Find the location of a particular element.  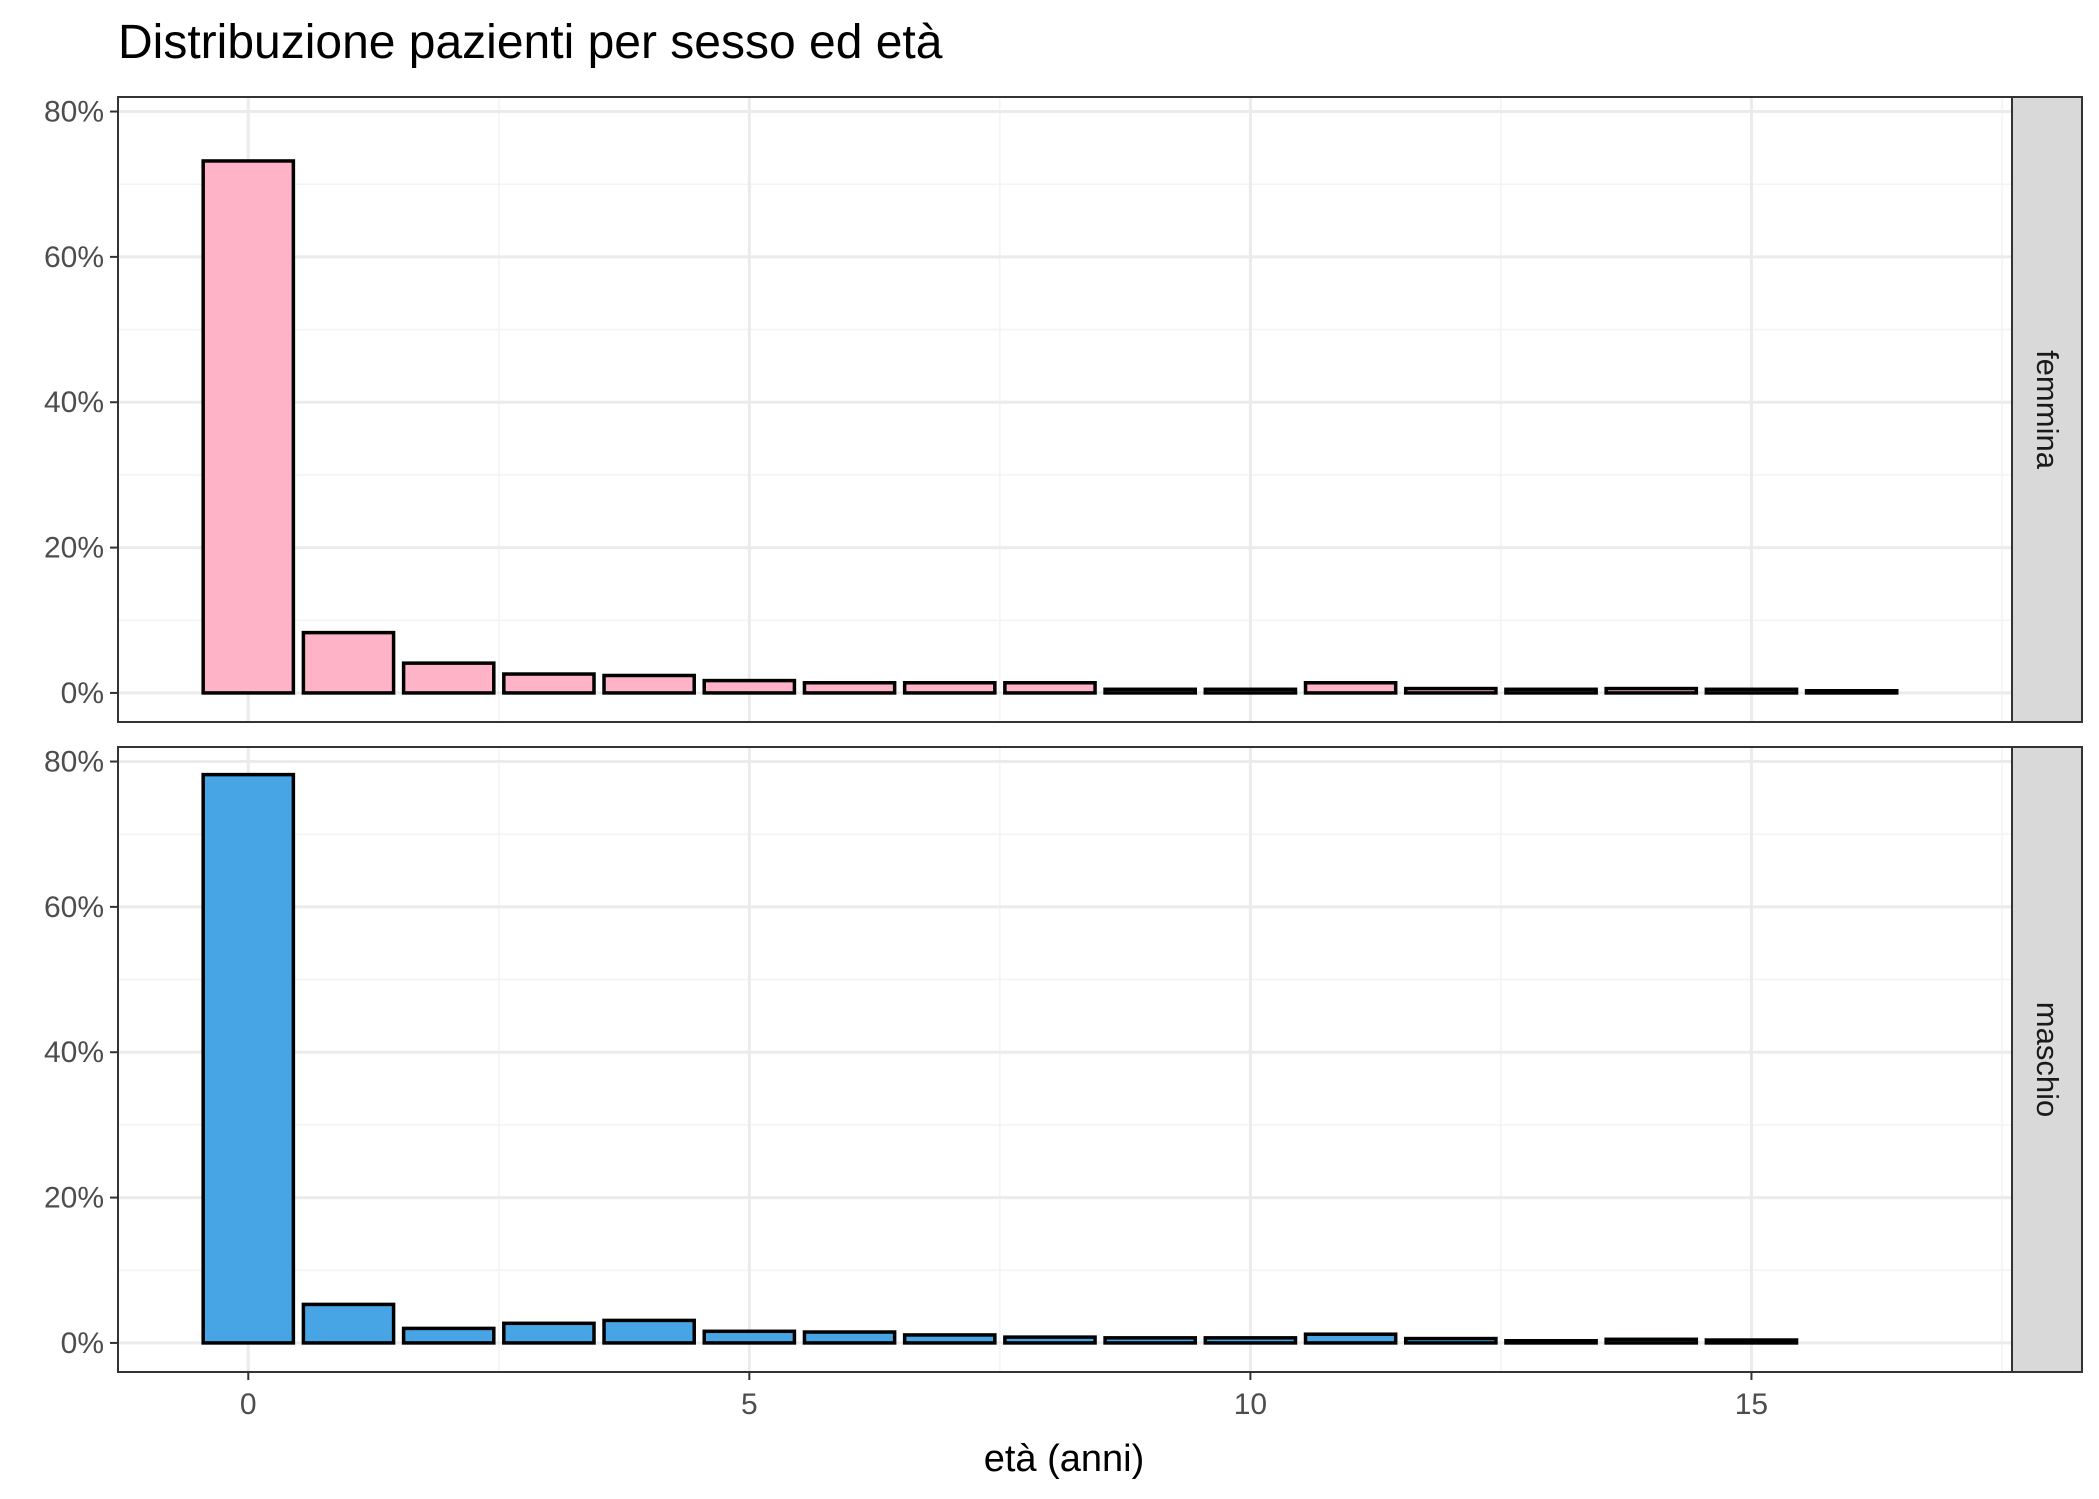

x-tick-label: 15 is located at coordinates (1751, 1404).